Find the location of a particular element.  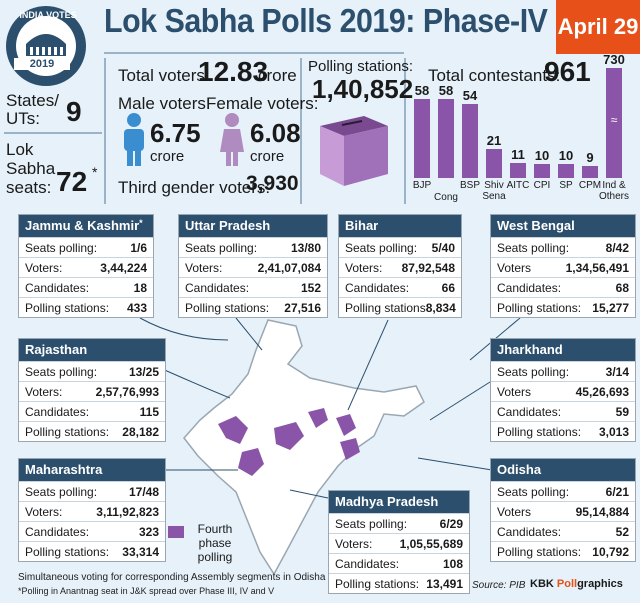

state-row: Voters 1,34,56,491 is located at coordinates (563, 267).